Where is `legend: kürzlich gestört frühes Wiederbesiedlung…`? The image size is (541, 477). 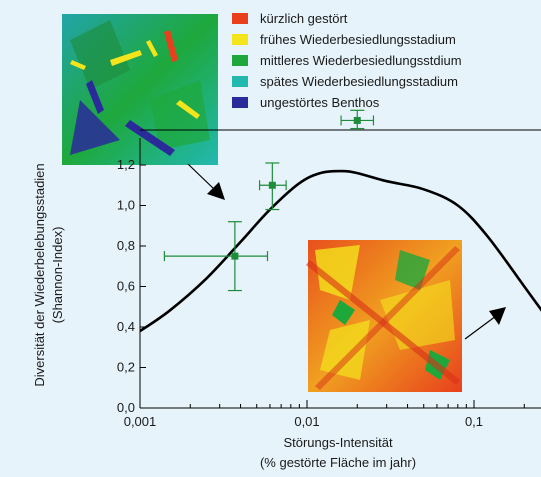
legend: kürzlich gestört frühes Wiederbesiedlung… is located at coordinates (347, 60).